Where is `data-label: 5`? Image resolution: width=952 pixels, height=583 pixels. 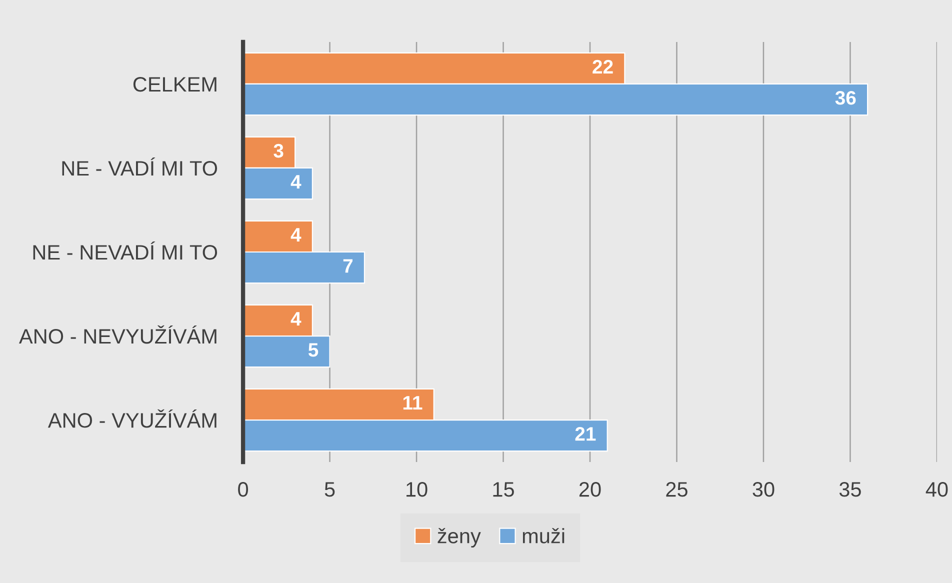 data-label: 5 is located at coordinates (313, 350).